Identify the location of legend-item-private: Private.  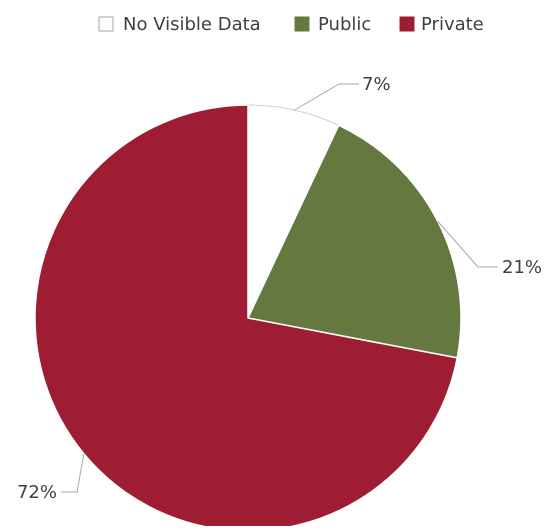
(441, 24).